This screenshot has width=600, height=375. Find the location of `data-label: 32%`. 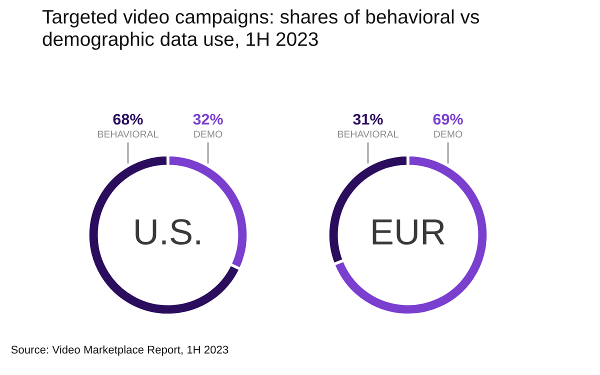

data-label: 32% is located at coordinates (208, 119).